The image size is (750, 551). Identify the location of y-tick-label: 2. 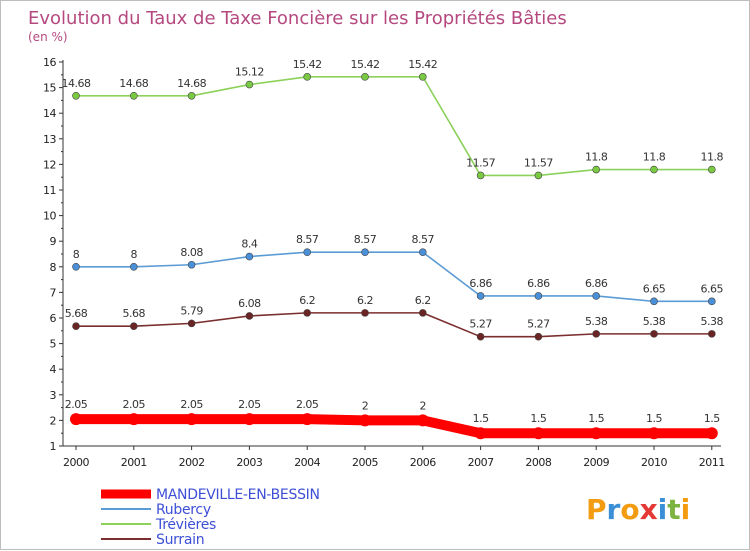
(53, 420).